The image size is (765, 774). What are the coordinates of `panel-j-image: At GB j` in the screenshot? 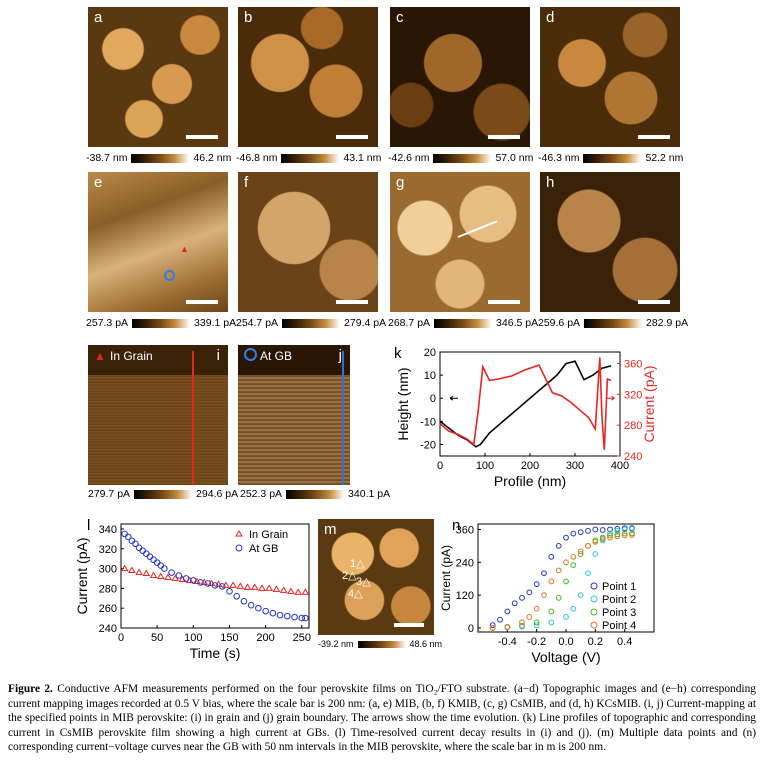 It's located at (294, 415).